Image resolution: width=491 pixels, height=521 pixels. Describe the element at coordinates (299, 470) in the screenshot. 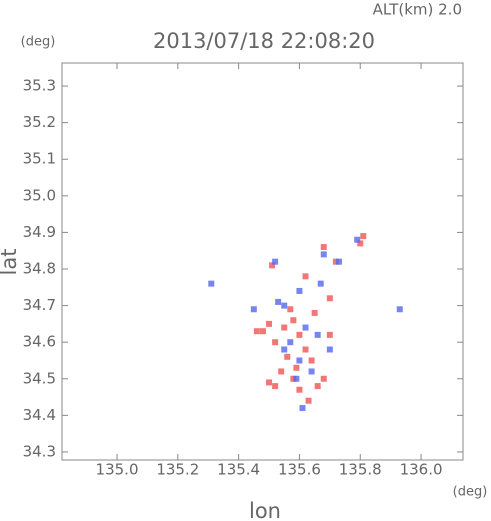

I see `x-tick-label: 135.6` at that location.